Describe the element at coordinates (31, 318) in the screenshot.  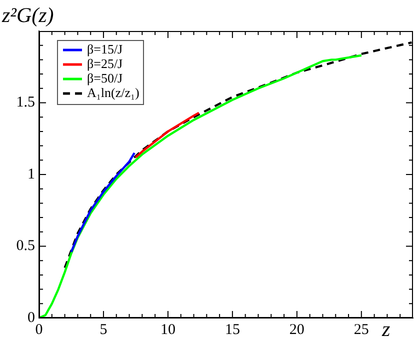
I see `y-tick-label: 0` at that location.